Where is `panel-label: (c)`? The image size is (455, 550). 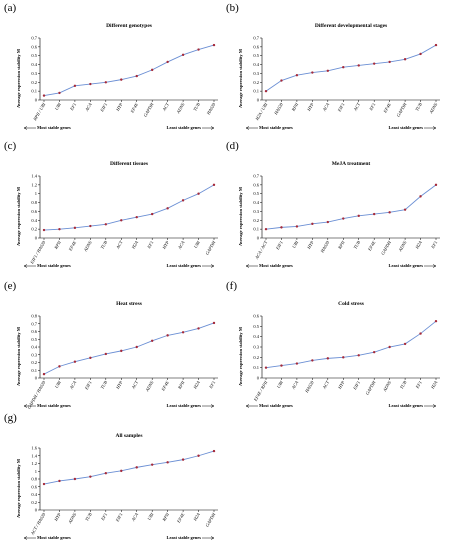 panel-label: (c) is located at coordinates (10, 146).